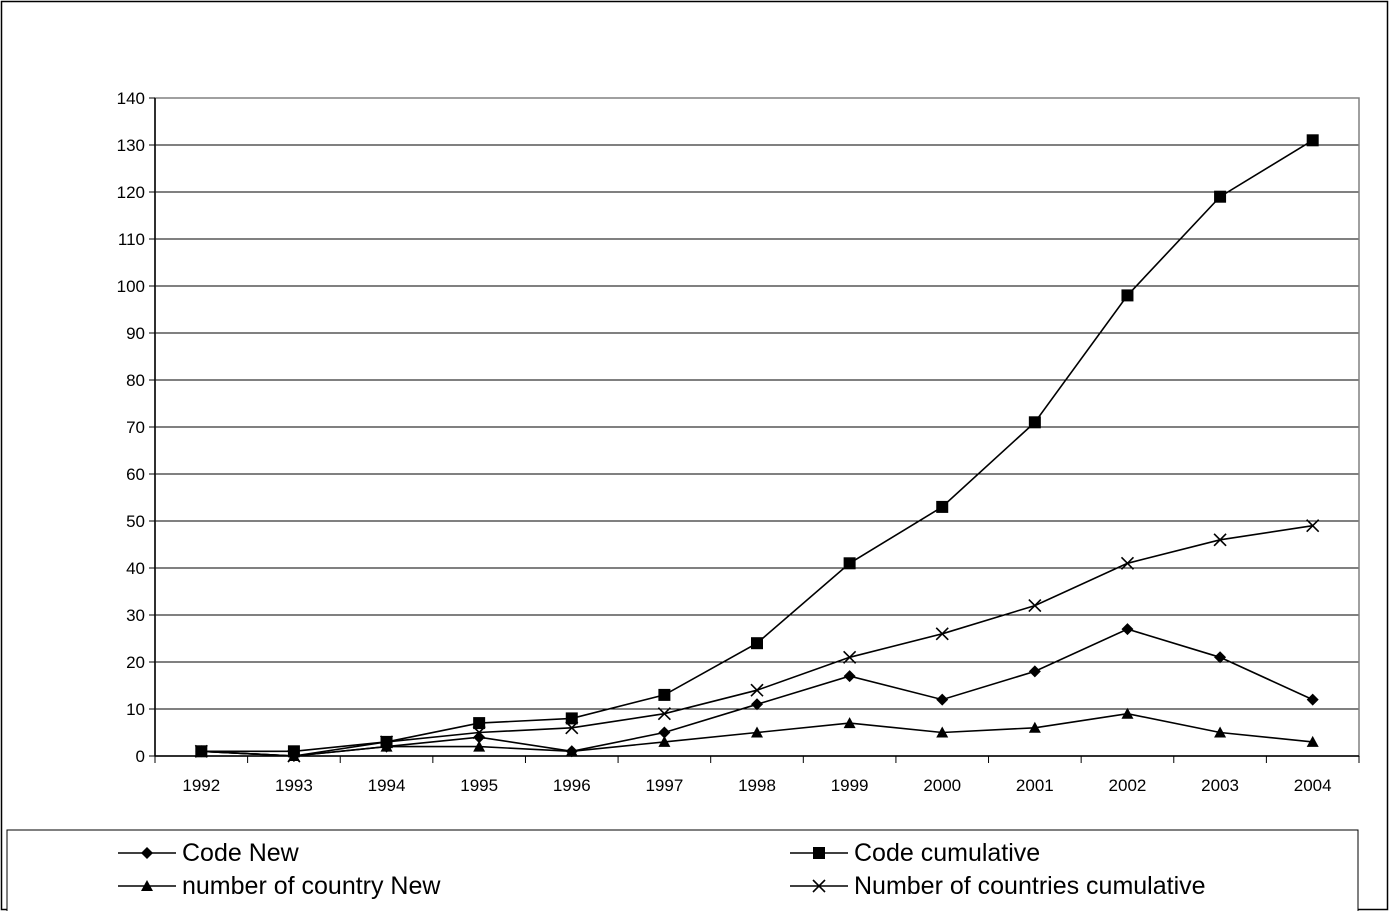 The image size is (1389, 916). I want to click on legend-entry: number of country New, so click(279, 886).